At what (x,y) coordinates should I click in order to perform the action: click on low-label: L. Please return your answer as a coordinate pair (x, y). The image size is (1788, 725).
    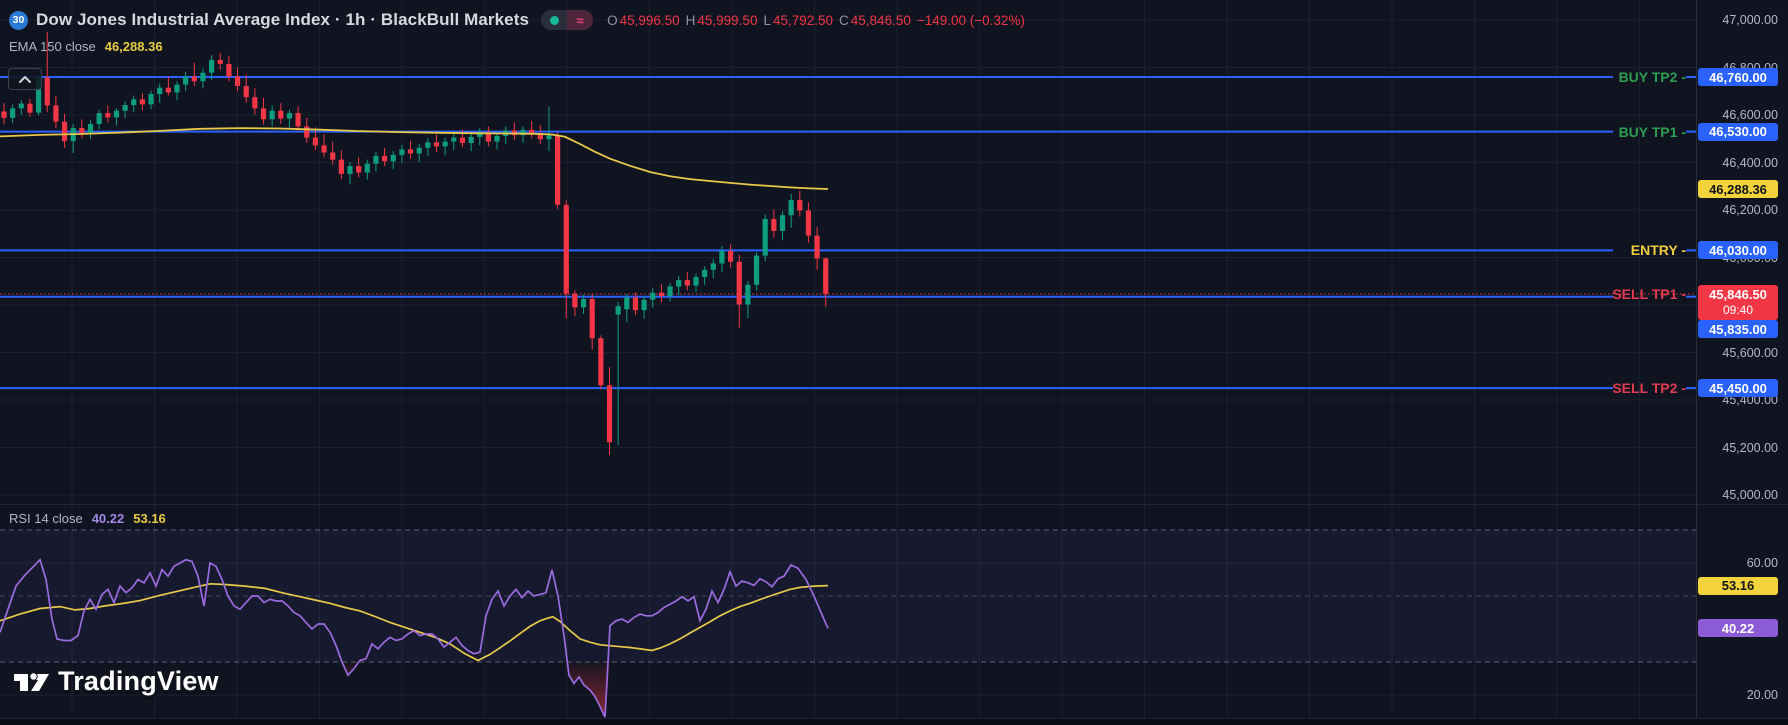
    Looking at the image, I should click on (767, 20).